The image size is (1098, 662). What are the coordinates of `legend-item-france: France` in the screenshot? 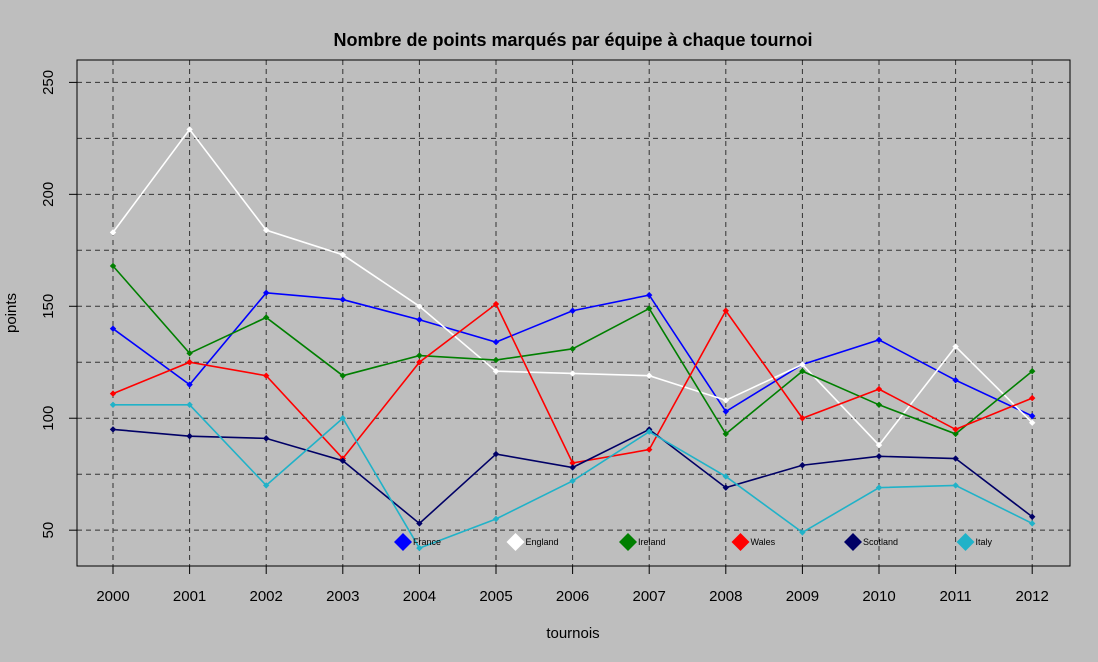 It's located at (417, 542).